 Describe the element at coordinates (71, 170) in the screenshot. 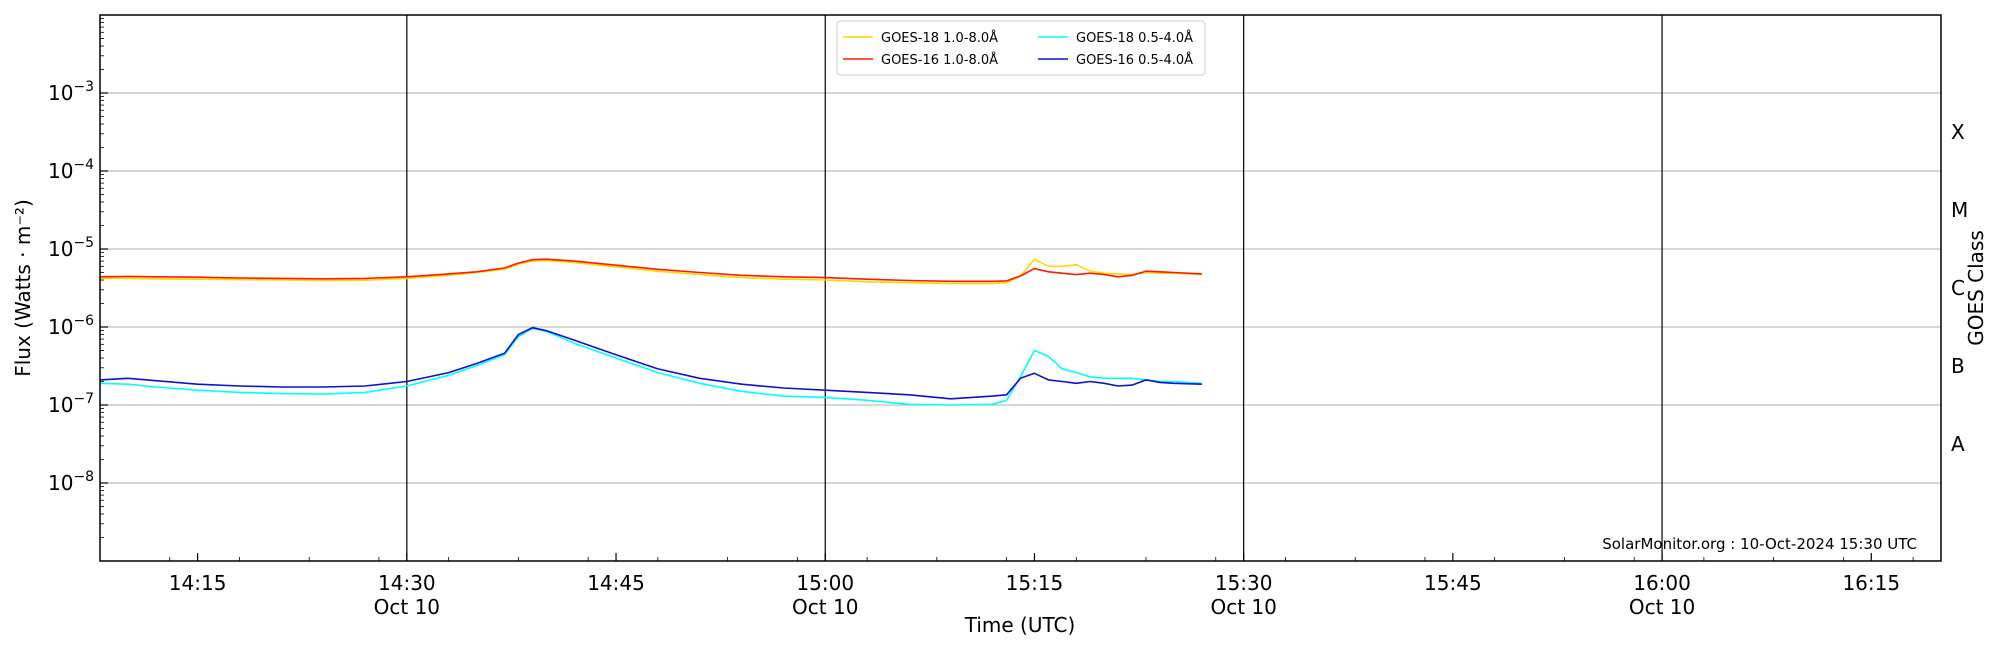

I see `y-tick-label: 10⁻⁴` at that location.